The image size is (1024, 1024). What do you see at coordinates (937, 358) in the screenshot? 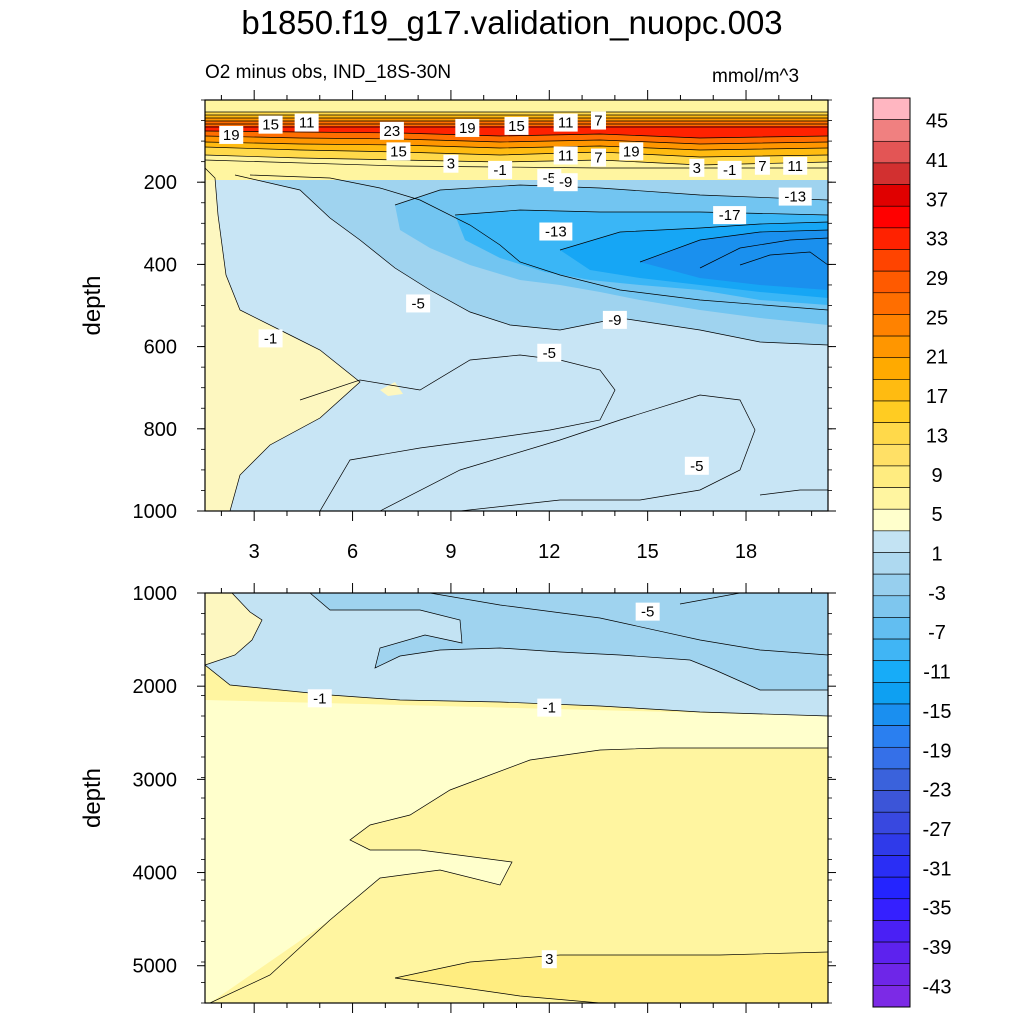
I see `colorbar-label: 21` at bounding box center [937, 358].